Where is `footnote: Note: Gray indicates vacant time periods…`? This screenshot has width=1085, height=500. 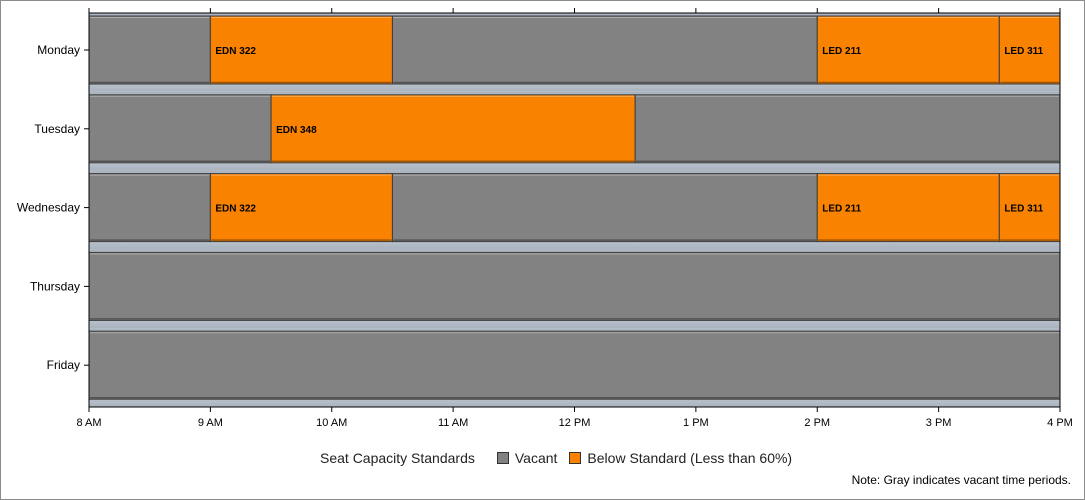
footnote: Note: Gray indicates vacant time periods… is located at coordinates (961, 480).